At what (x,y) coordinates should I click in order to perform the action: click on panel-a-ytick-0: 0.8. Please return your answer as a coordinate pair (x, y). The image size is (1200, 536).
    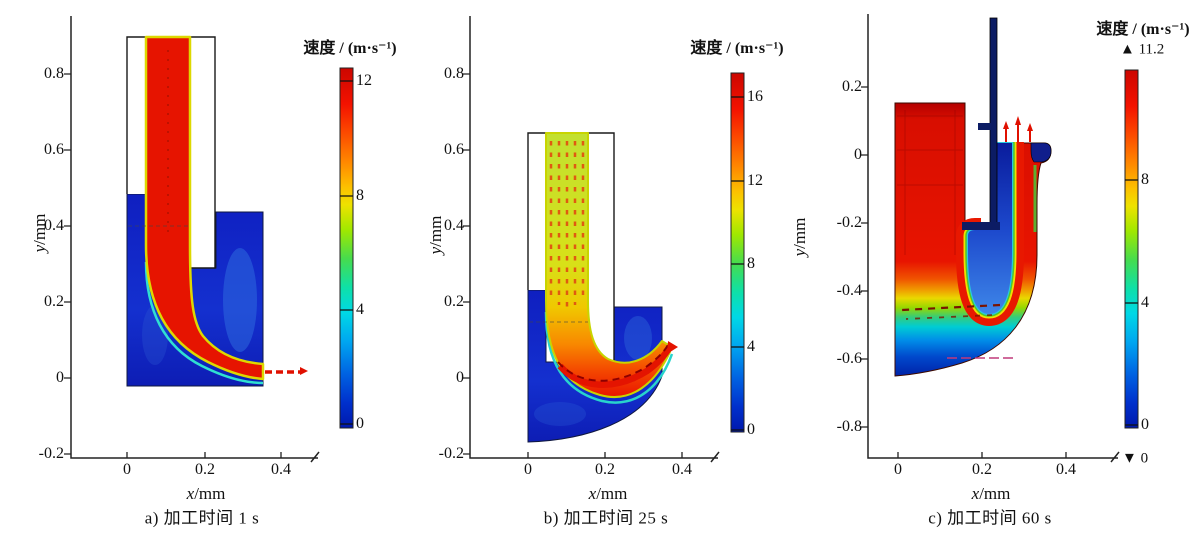
    Looking at the image, I should click on (54, 73).